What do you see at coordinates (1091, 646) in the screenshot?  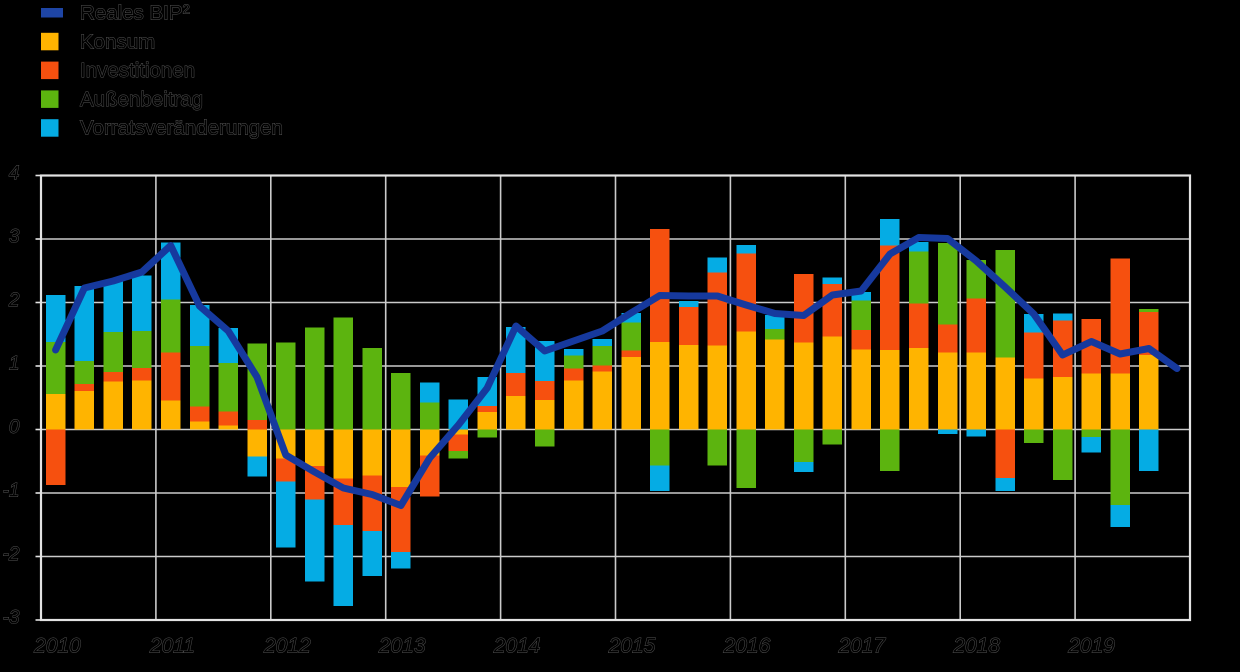 I see `svg-text: 2019` at bounding box center [1091, 646].